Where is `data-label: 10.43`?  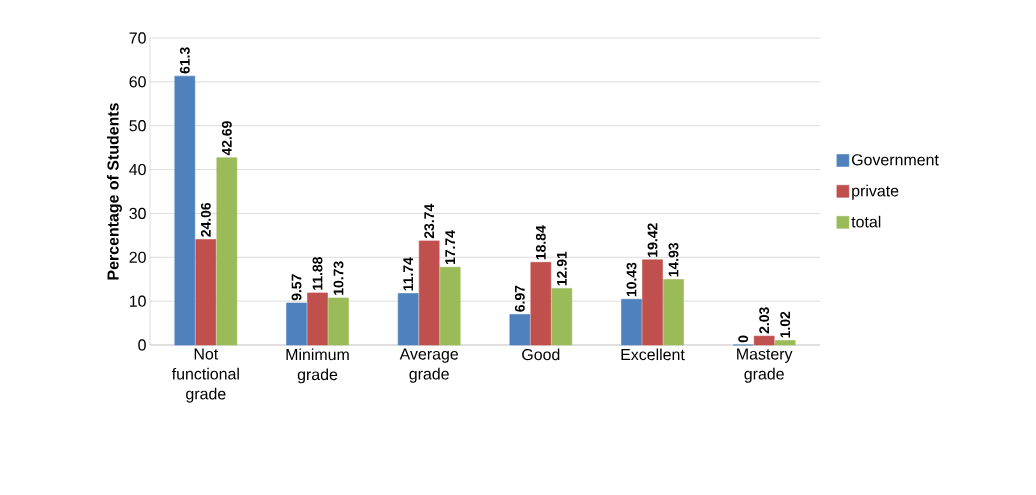 data-label: 10.43 is located at coordinates (631, 279).